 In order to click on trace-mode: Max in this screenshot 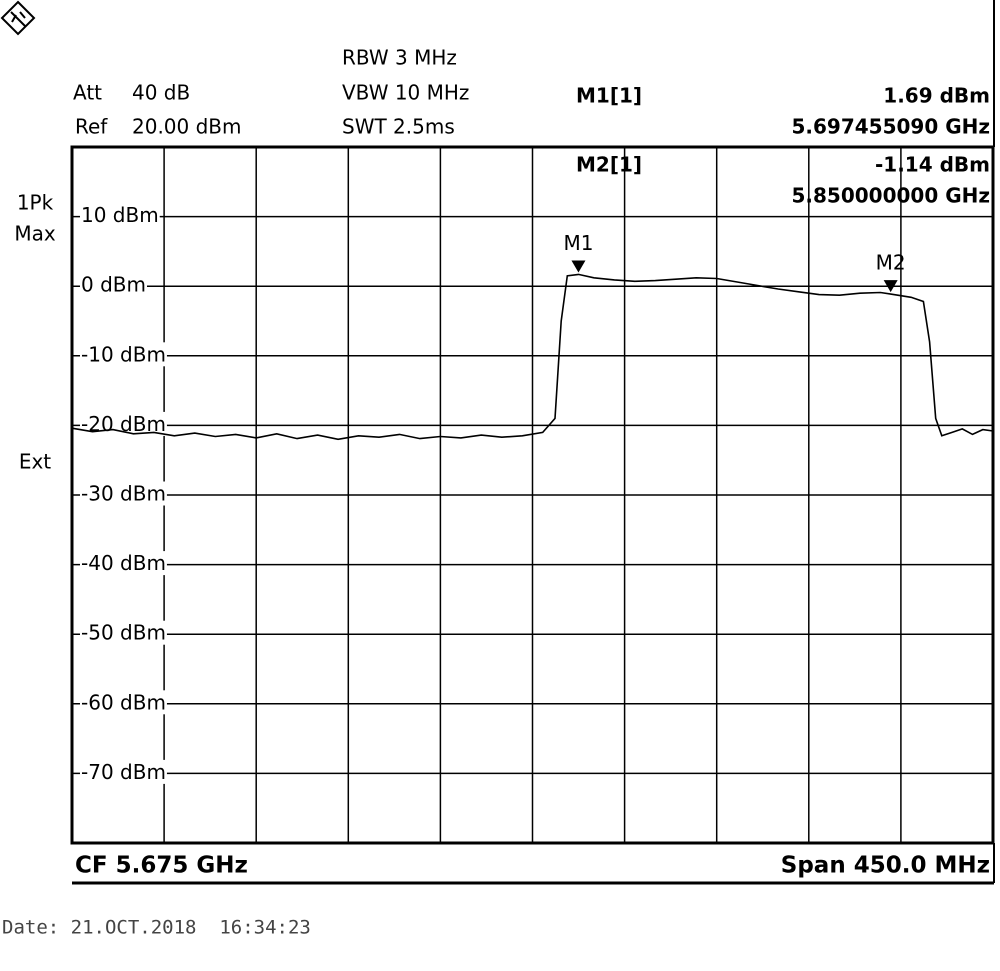, I will do `click(35, 234)`.